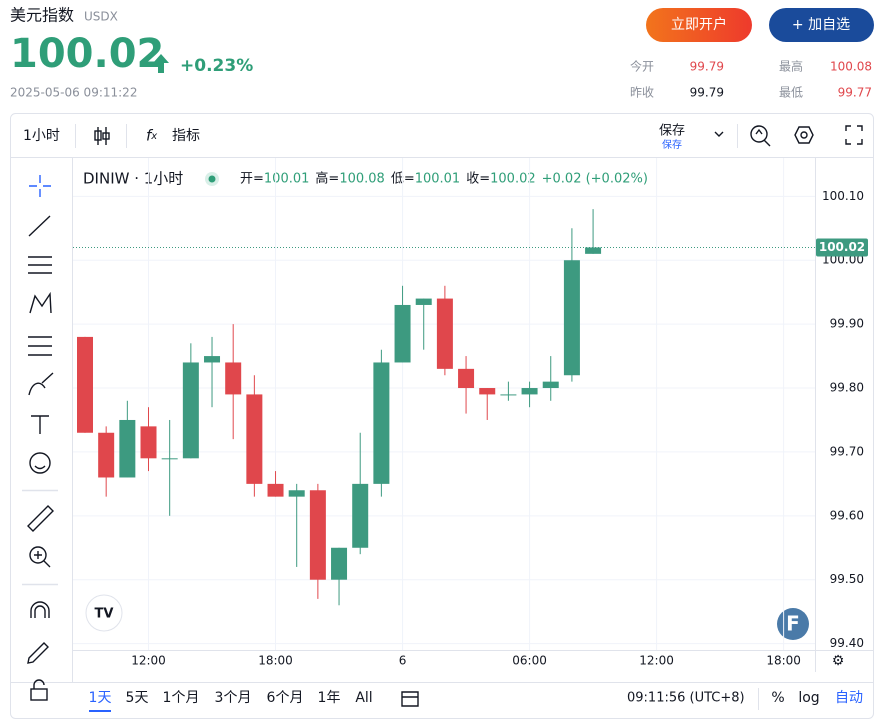  Describe the element at coordinates (529, 661) in the screenshot. I see `x-tick-label: 06:00` at that location.